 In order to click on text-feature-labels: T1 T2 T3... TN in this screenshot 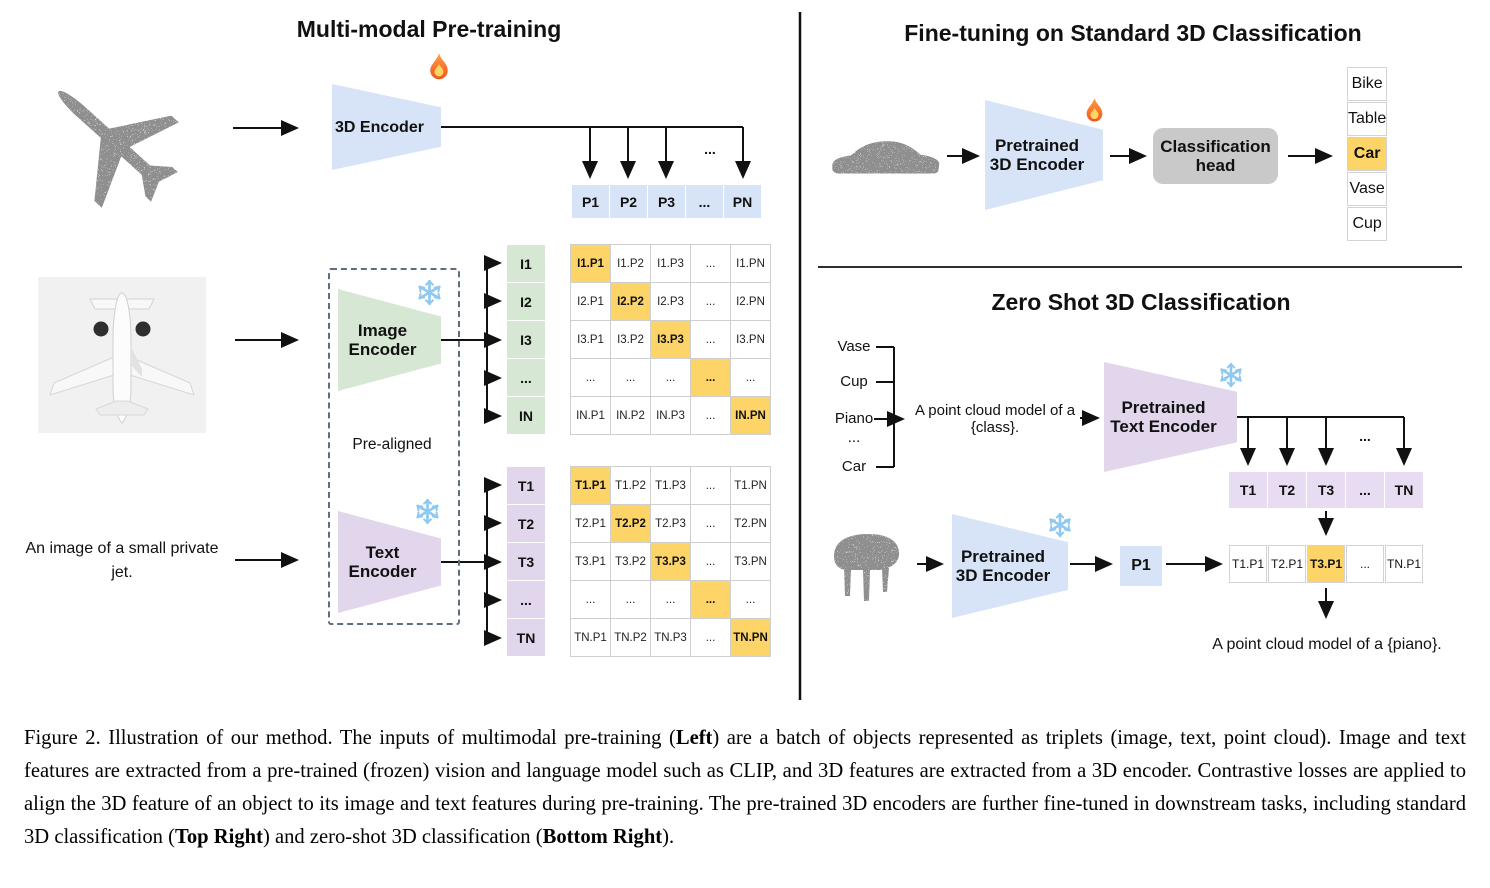, I will do `click(526, 561)`.